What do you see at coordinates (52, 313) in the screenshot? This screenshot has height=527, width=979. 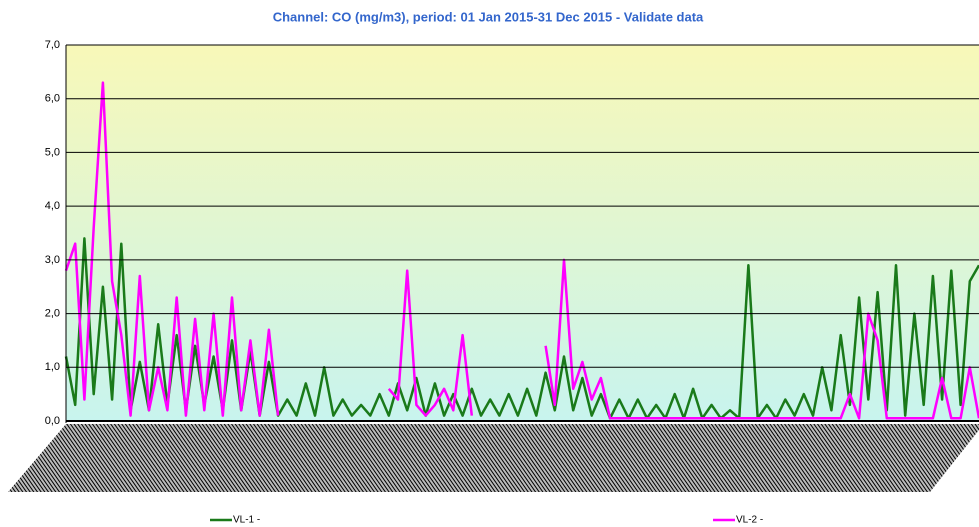 I see `y-tick-label: 2,0` at bounding box center [52, 313].